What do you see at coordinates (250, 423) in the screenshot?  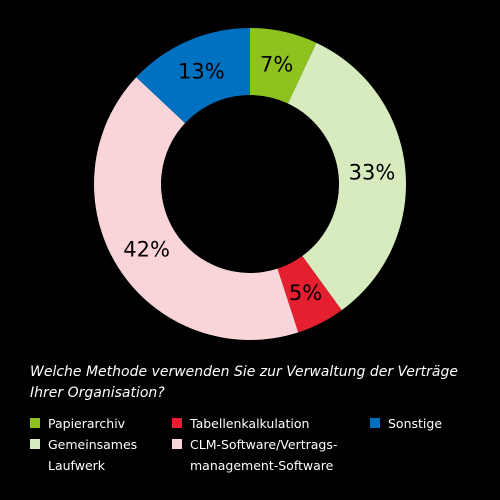 I see `legend-label: Tabellenkalkulation` at bounding box center [250, 423].